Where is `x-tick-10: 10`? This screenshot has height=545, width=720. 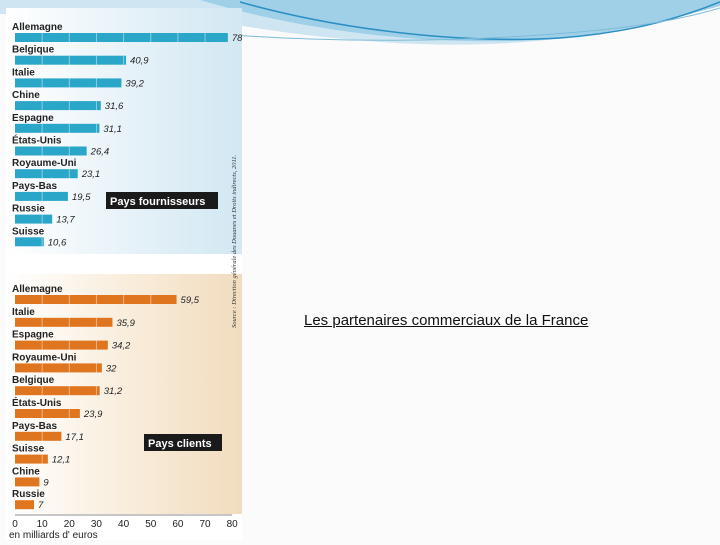
x-tick-10: 10 is located at coordinates (43, 524).